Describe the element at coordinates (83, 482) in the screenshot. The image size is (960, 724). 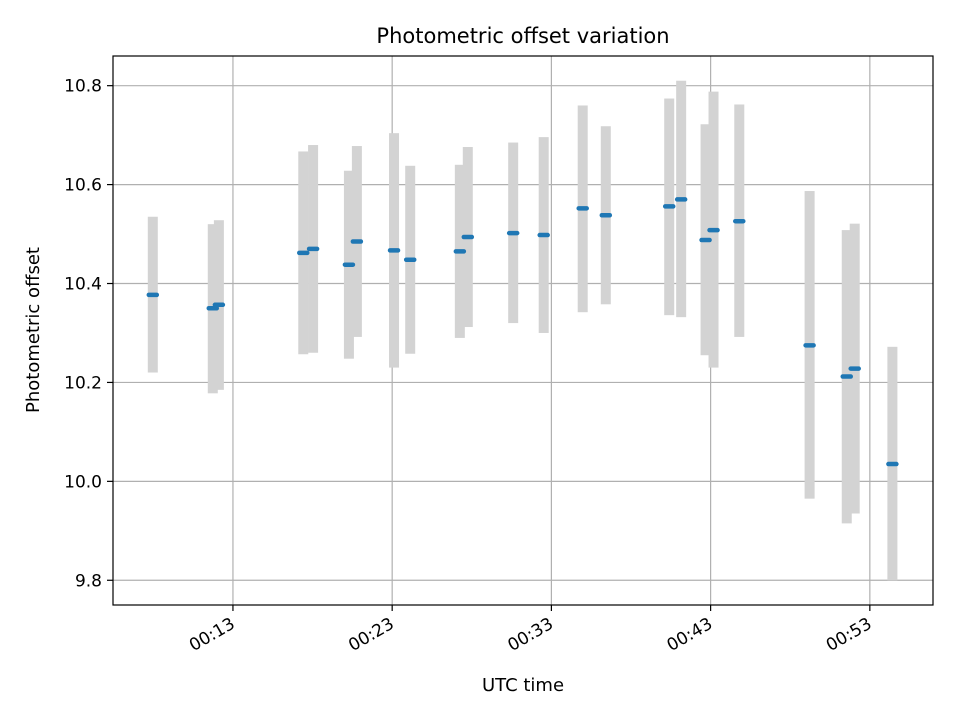
I see `y-tick-label: 10.0` at that location.